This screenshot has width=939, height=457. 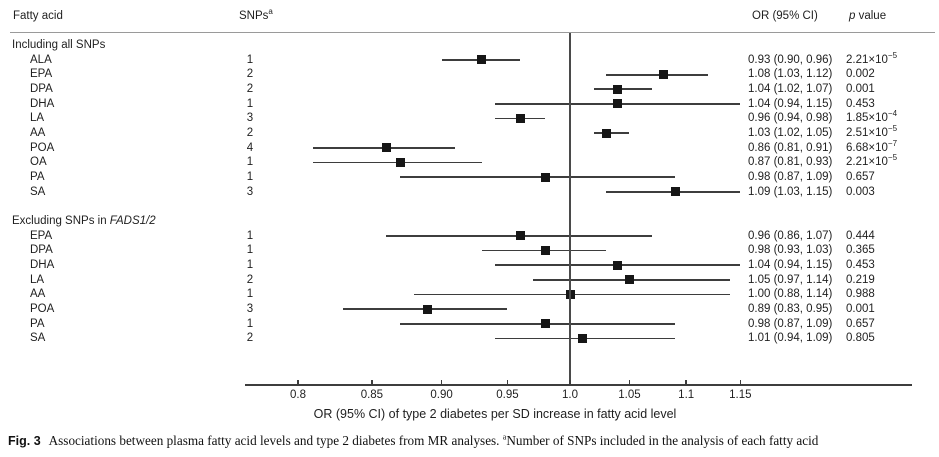 What do you see at coordinates (860, 176) in the screenshot?
I see `row-p-value: 0.657` at bounding box center [860, 176].